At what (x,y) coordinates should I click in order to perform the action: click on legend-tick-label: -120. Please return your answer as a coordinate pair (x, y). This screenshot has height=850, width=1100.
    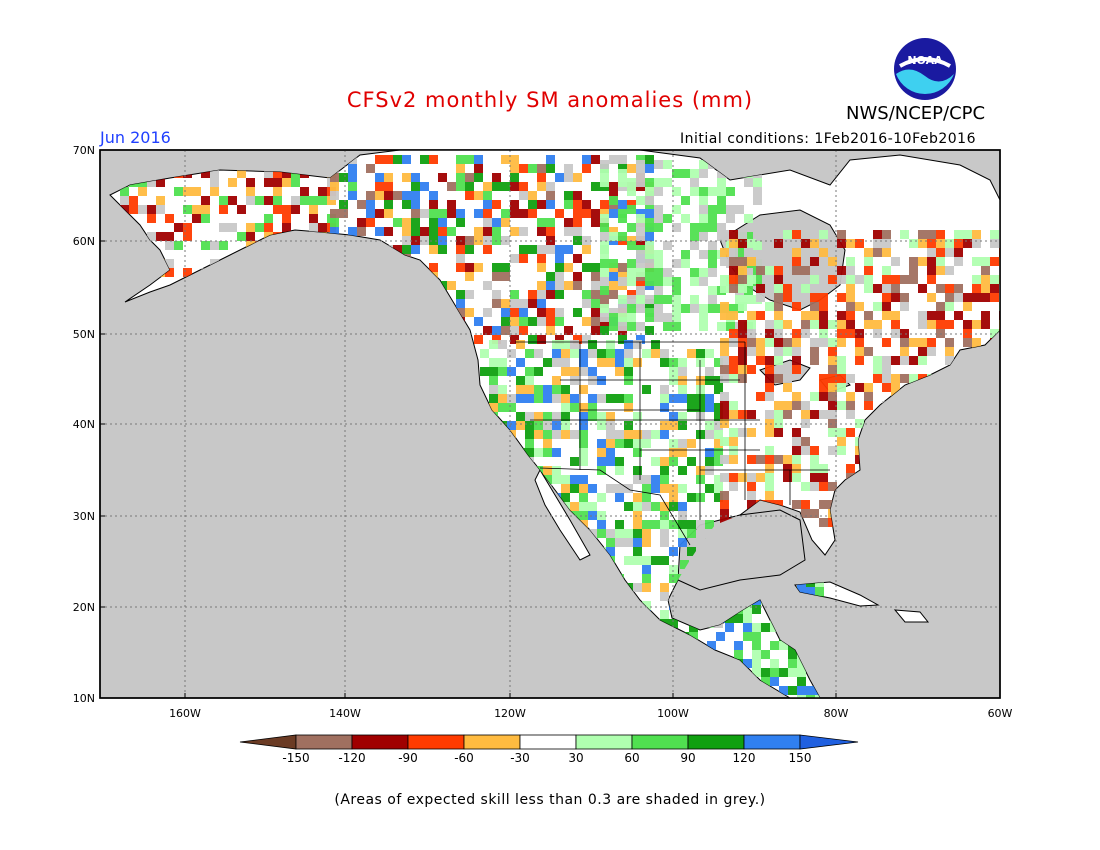
    Looking at the image, I should click on (351, 758).